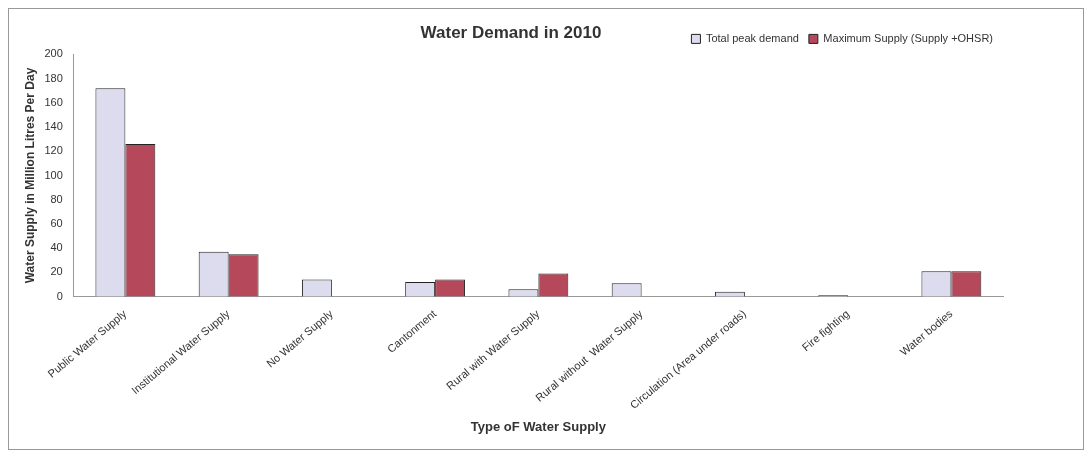 The height and width of the screenshot is (460, 1092). I want to click on y-tick-label: 120, so click(53, 150).